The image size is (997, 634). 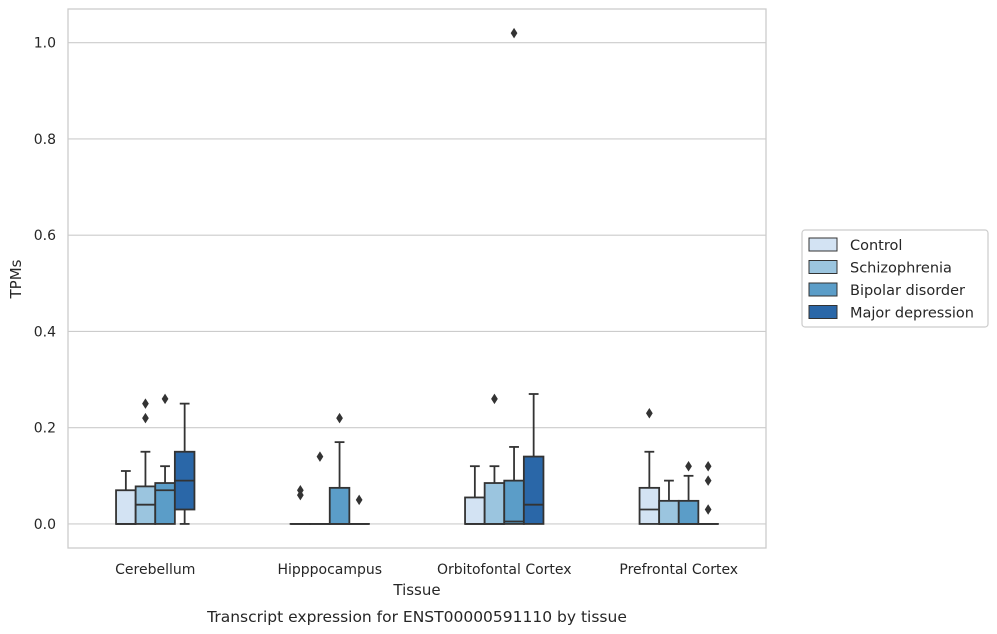 What do you see at coordinates (45, 525) in the screenshot?
I see `y-tick-label: 0.0` at bounding box center [45, 525].